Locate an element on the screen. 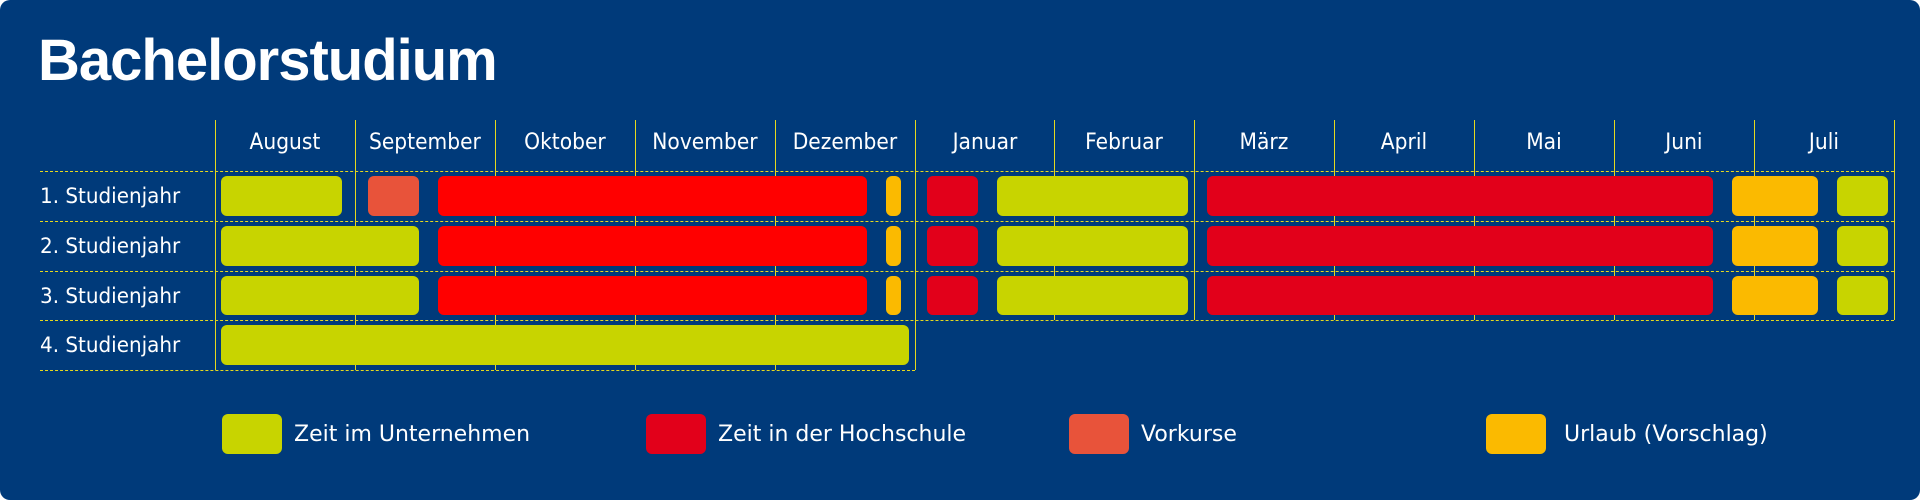  month-label: November is located at coordinates (704, 142).